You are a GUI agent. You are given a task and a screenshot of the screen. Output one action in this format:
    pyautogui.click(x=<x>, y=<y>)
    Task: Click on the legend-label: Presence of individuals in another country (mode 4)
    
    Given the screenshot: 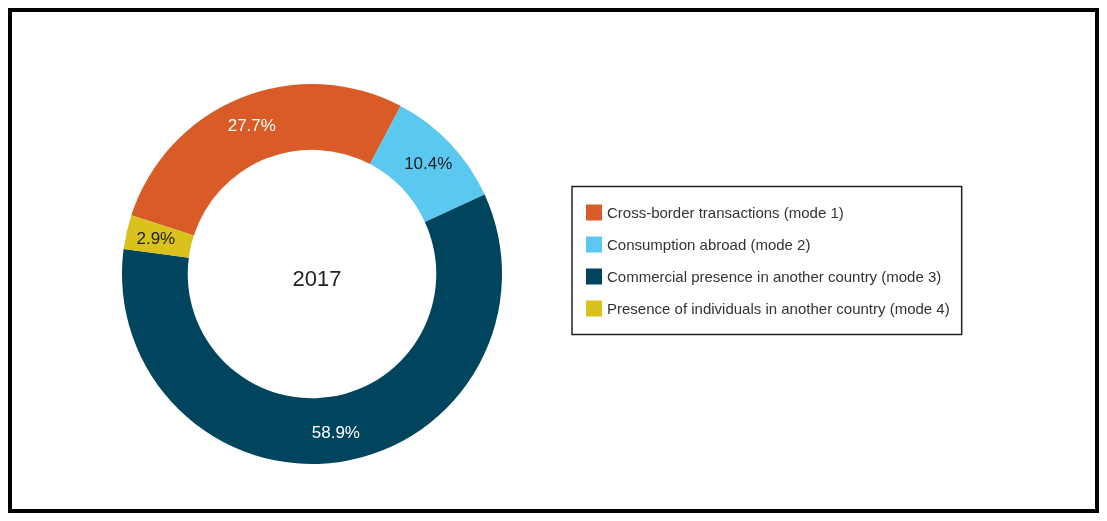 What is the action you would take?
    pyautogui.click(x=778, y=308)
    